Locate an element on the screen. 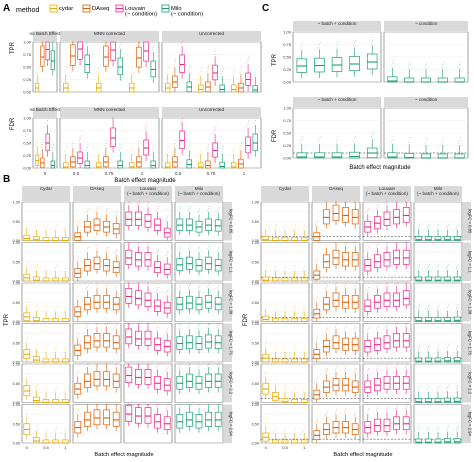 The width and height of the screenshot is (474, 462). legend-item-label: cydar is located at coordinates (66, 9).